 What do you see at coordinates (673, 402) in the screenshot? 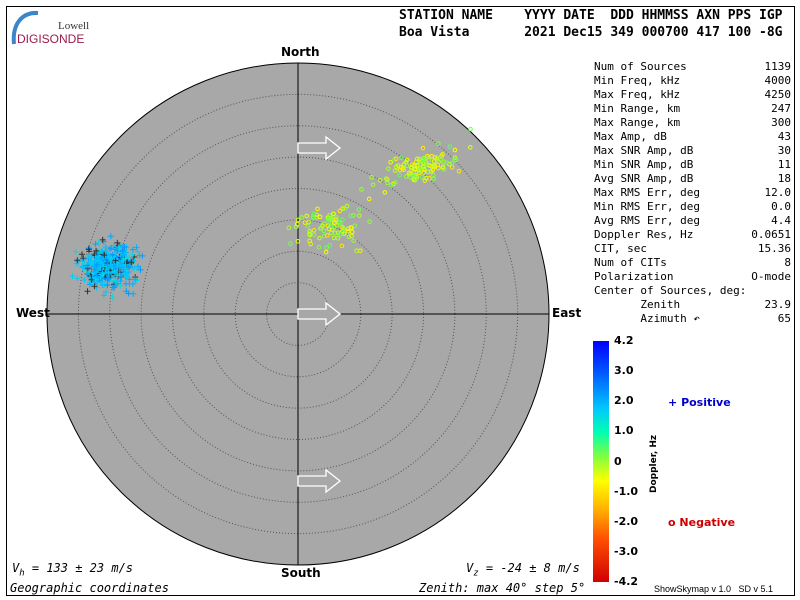
I see `plus-marker-icon: +` at bounding box center [673, 402].